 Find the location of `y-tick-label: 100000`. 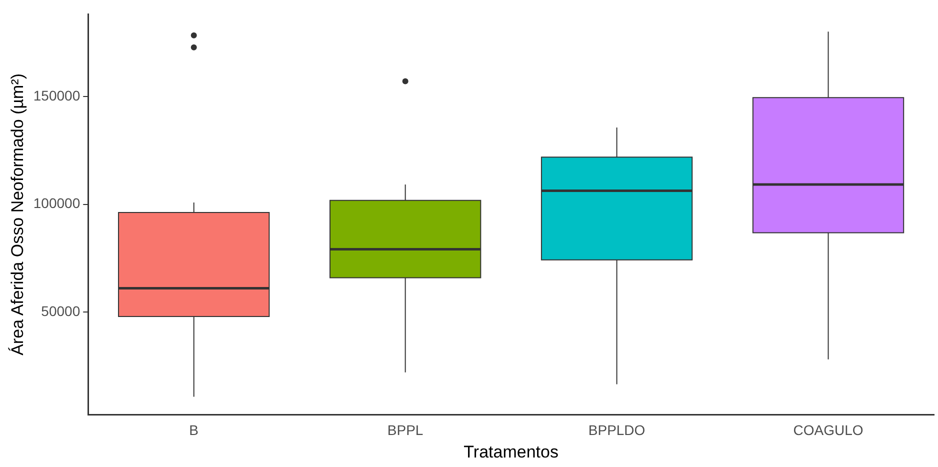

y-tick-label: 100000 is located at coordinates (56, 203).